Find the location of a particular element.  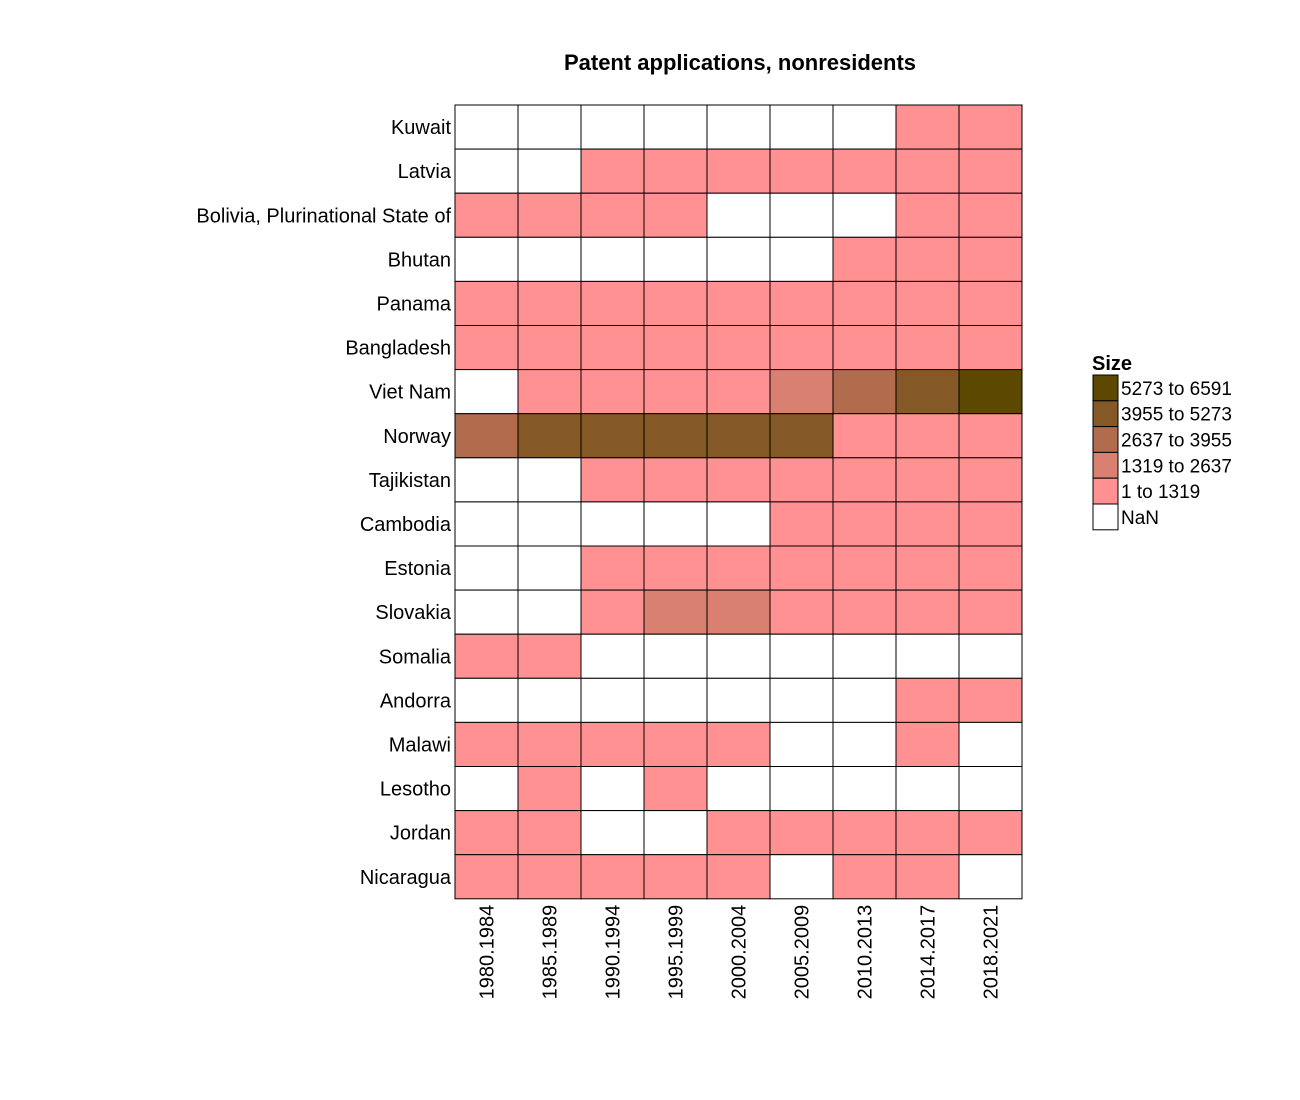

cell-bangladesh-2005-2009 is located at coordinates (801, 348).